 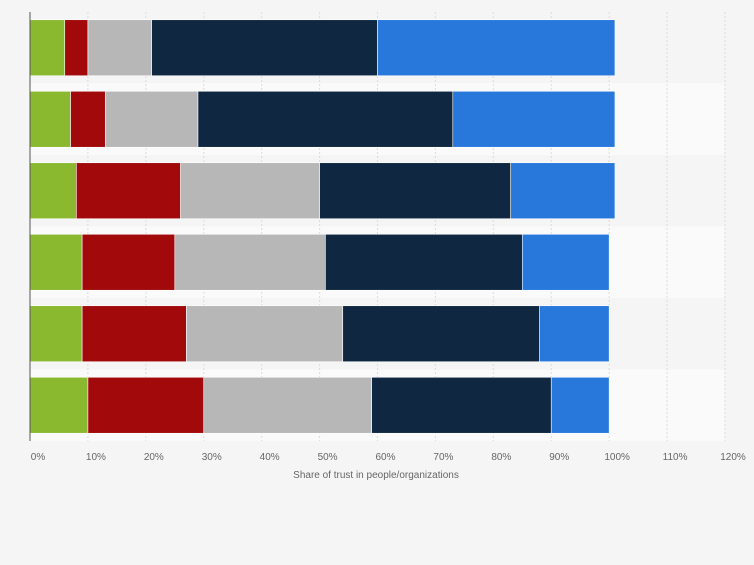 What do you see at coordinates (385, 457) in the screenshot?
I see `x-tick-label: 60%` at bounding box center [385, 457].